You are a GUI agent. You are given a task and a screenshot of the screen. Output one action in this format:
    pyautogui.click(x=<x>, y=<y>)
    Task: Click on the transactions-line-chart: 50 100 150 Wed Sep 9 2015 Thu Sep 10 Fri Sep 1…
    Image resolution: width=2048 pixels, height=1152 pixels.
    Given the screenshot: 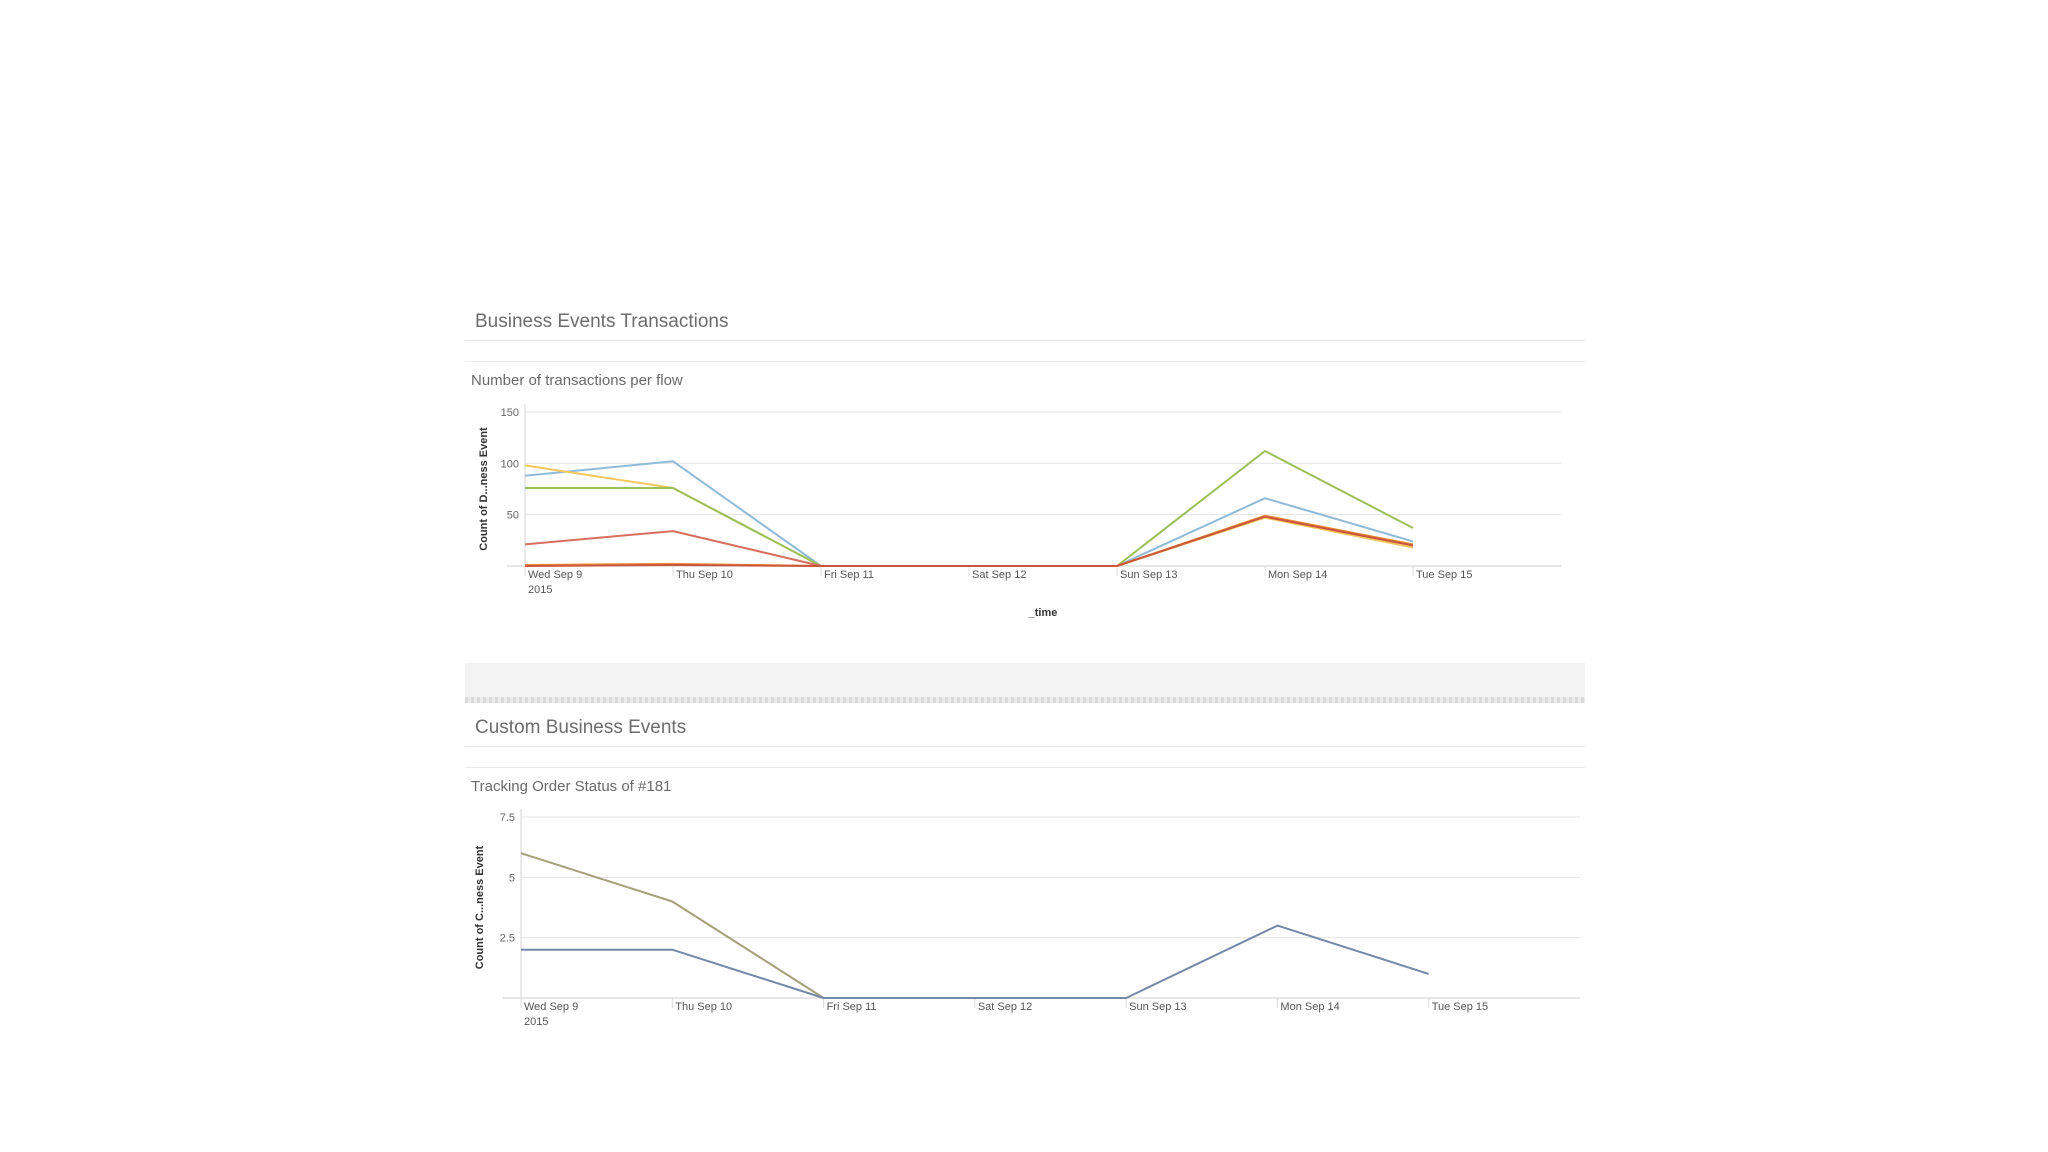 What is the action you would take?
    pyautogui.click(x=1019, y=511)
    